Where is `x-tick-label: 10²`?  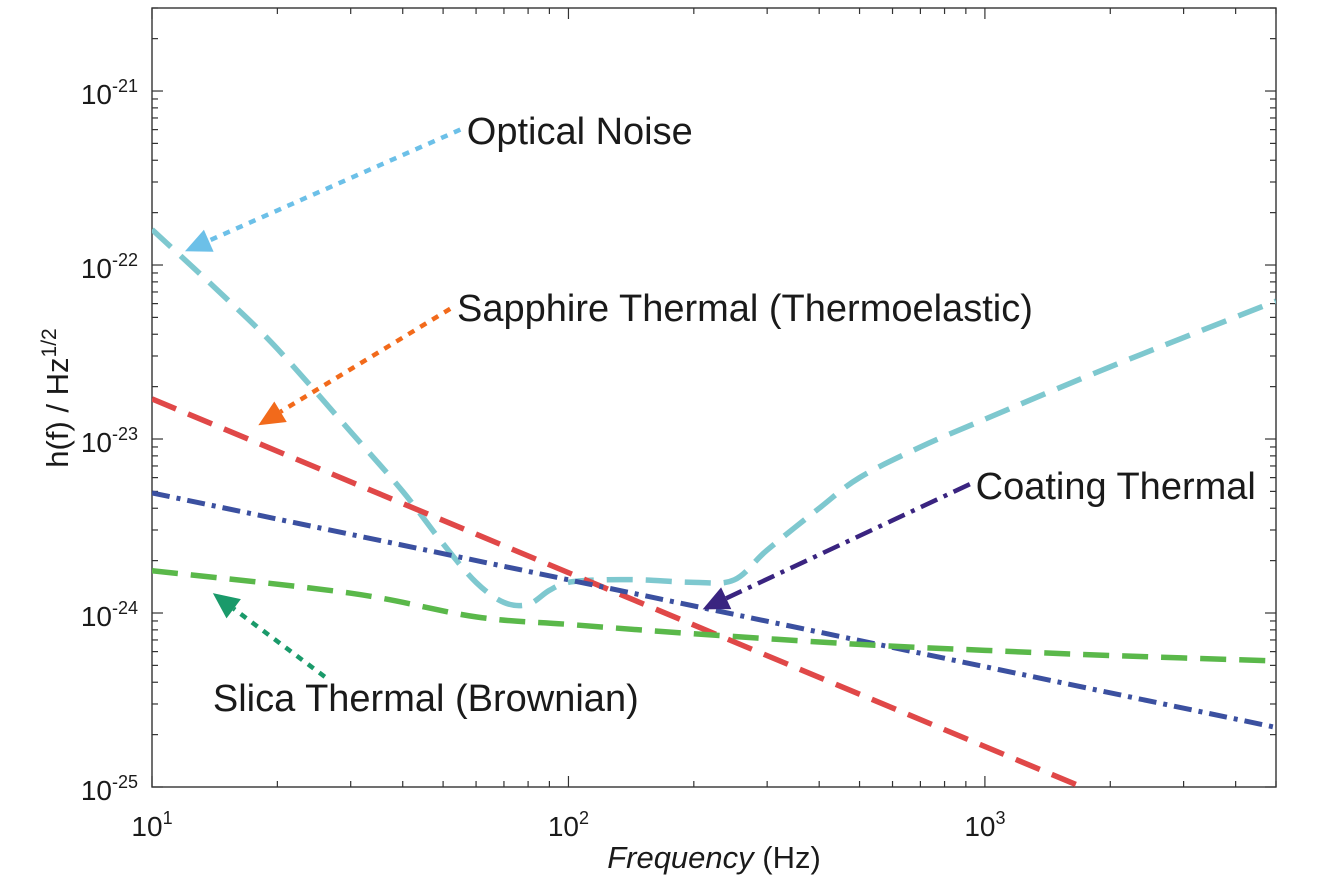
x-tick-label: 10² is located at coordinates (568, 825).